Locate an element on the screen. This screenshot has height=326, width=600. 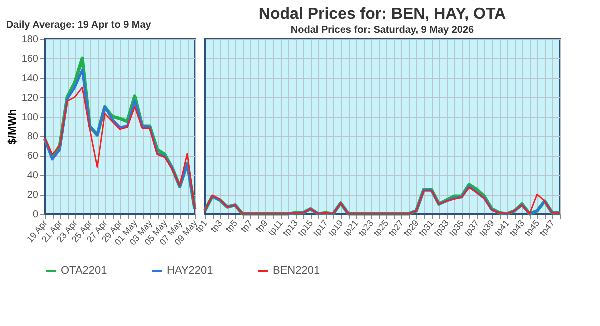
y-axis-title: $/MWh is located at coordinates (12, 127).